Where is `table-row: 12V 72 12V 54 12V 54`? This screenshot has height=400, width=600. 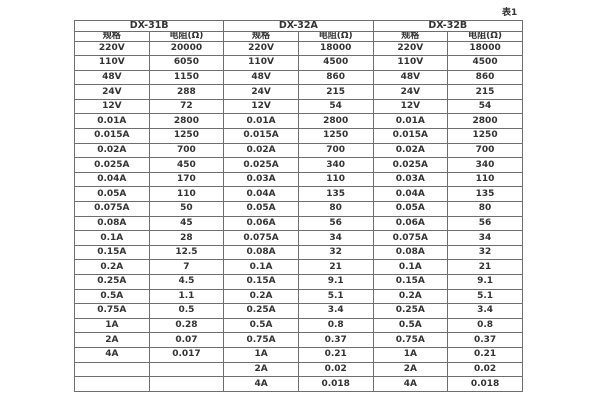 table-row: 12V 72 12V 54 12V 54 is located at coordinates (298, 106).